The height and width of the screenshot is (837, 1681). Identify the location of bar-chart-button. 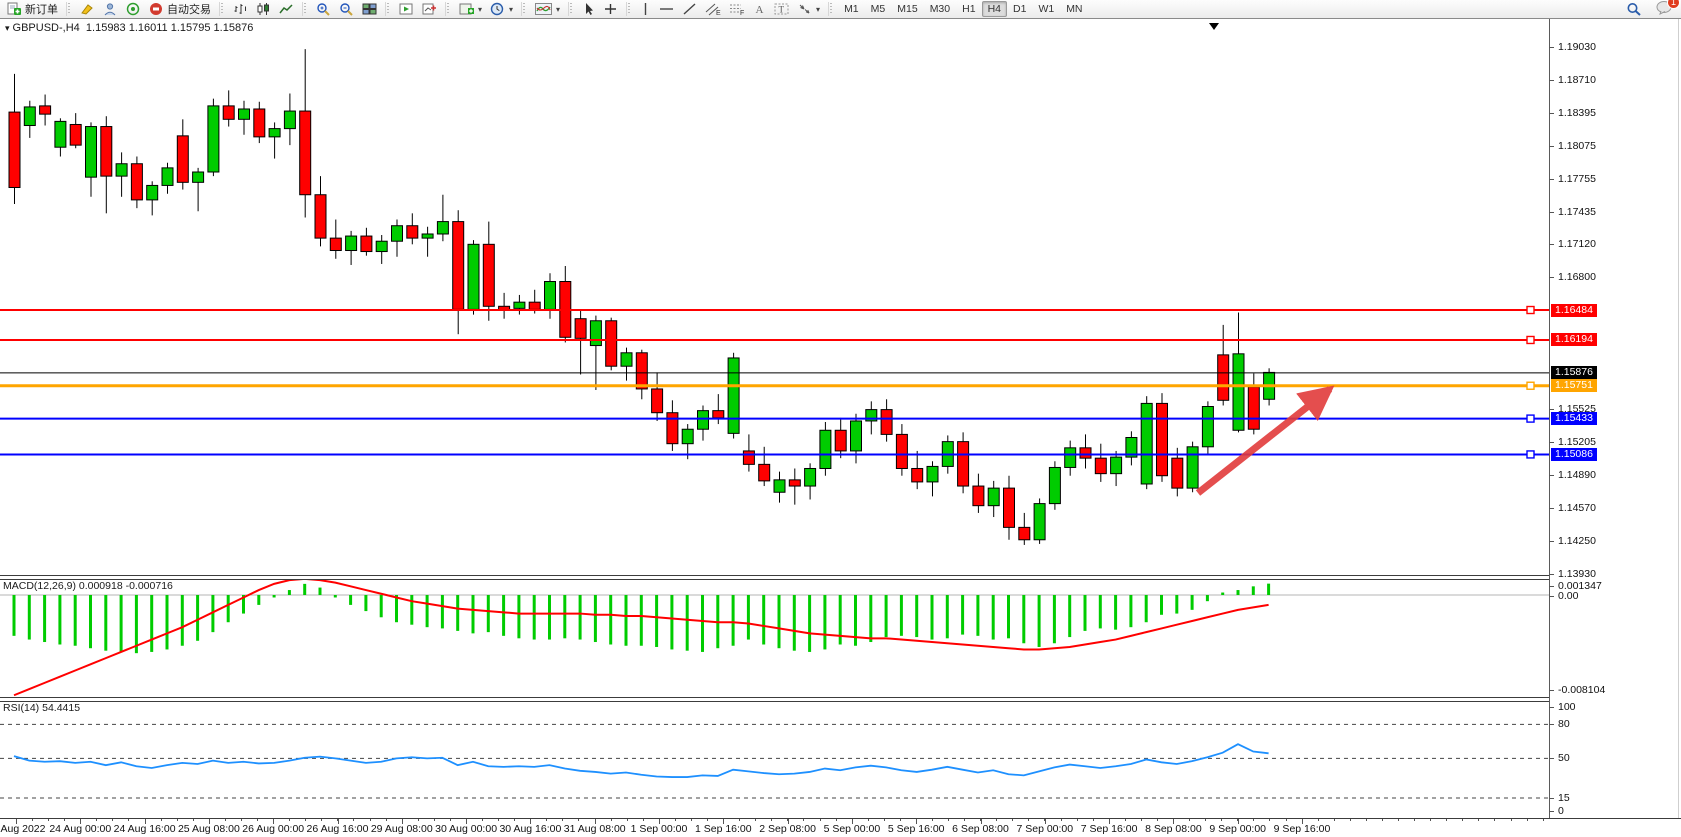
(240, 9).